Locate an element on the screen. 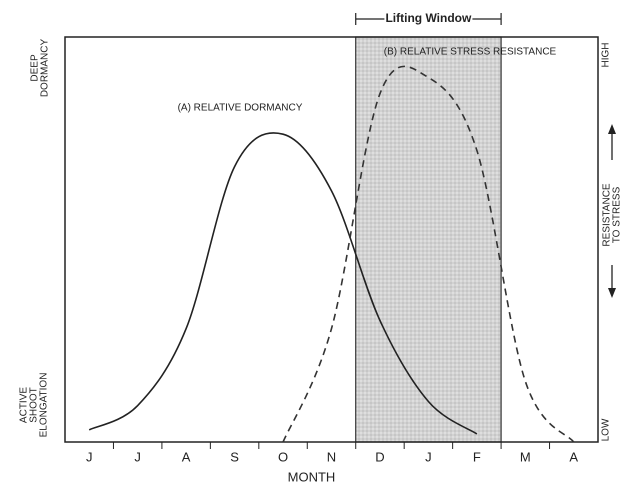  y2-label-top: HIGH is located at coordinates (606, 55).